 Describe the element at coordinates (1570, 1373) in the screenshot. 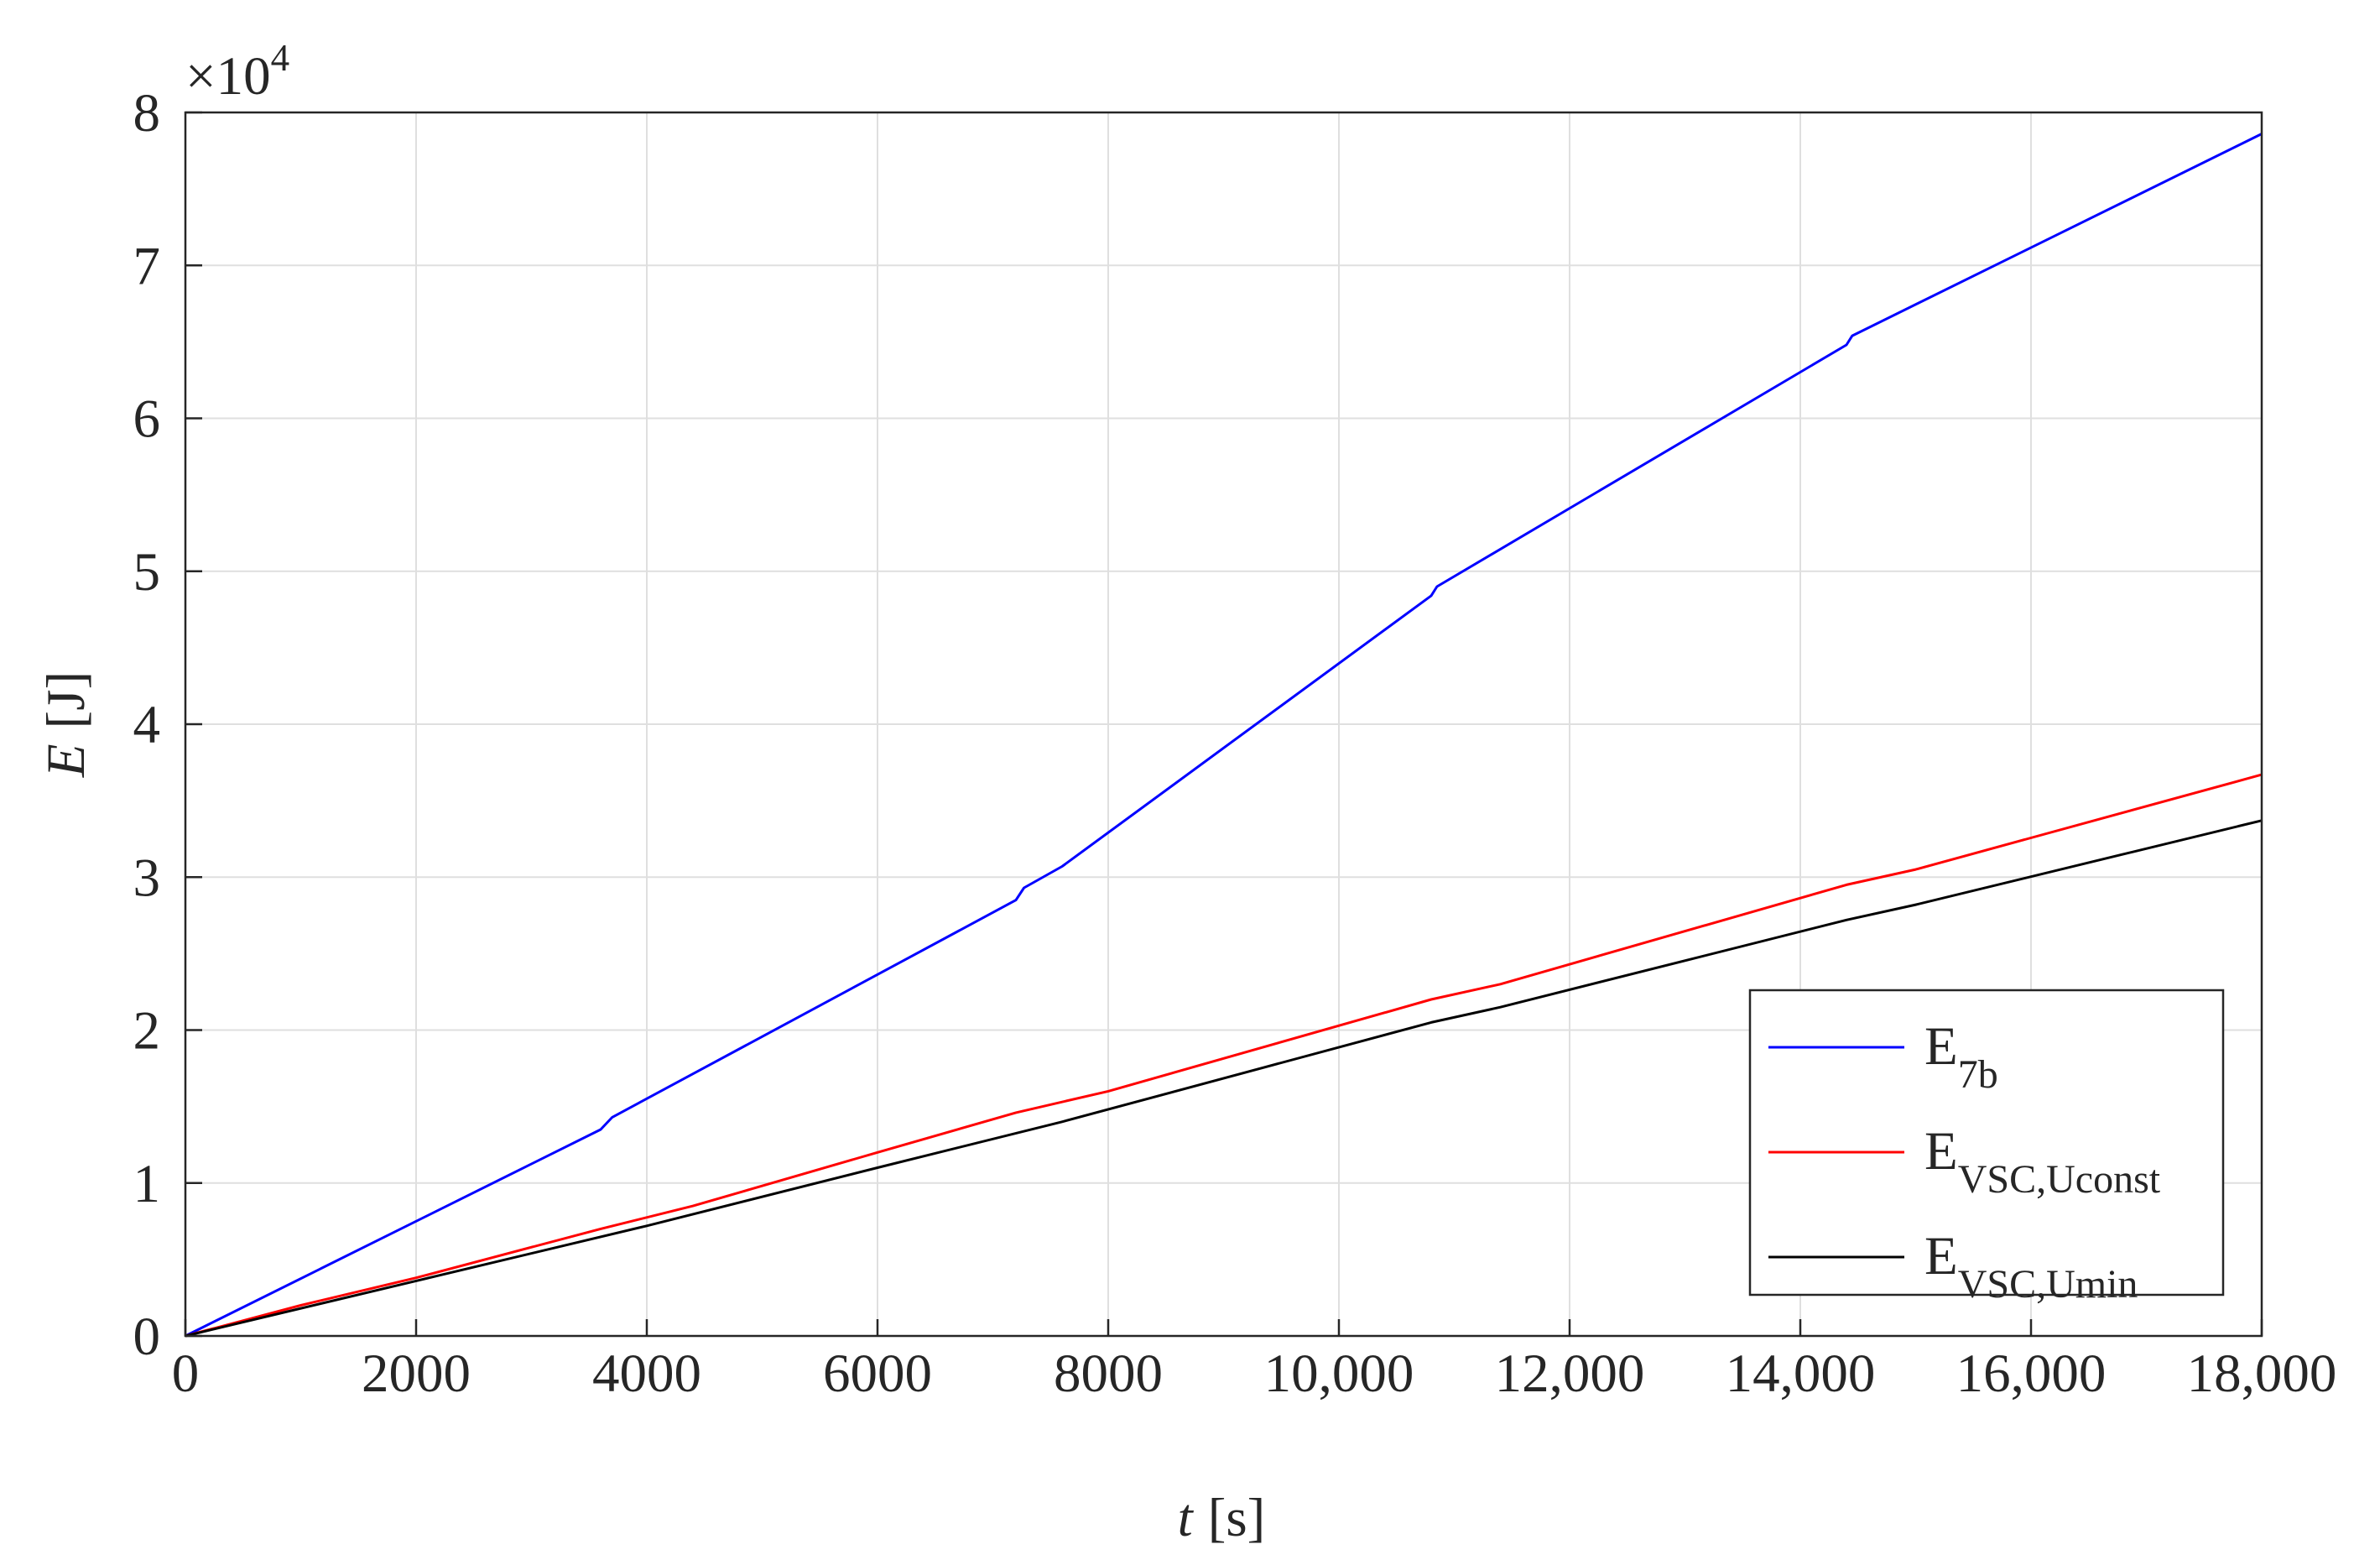

I see `x-tick-label: 12,000` at that location.